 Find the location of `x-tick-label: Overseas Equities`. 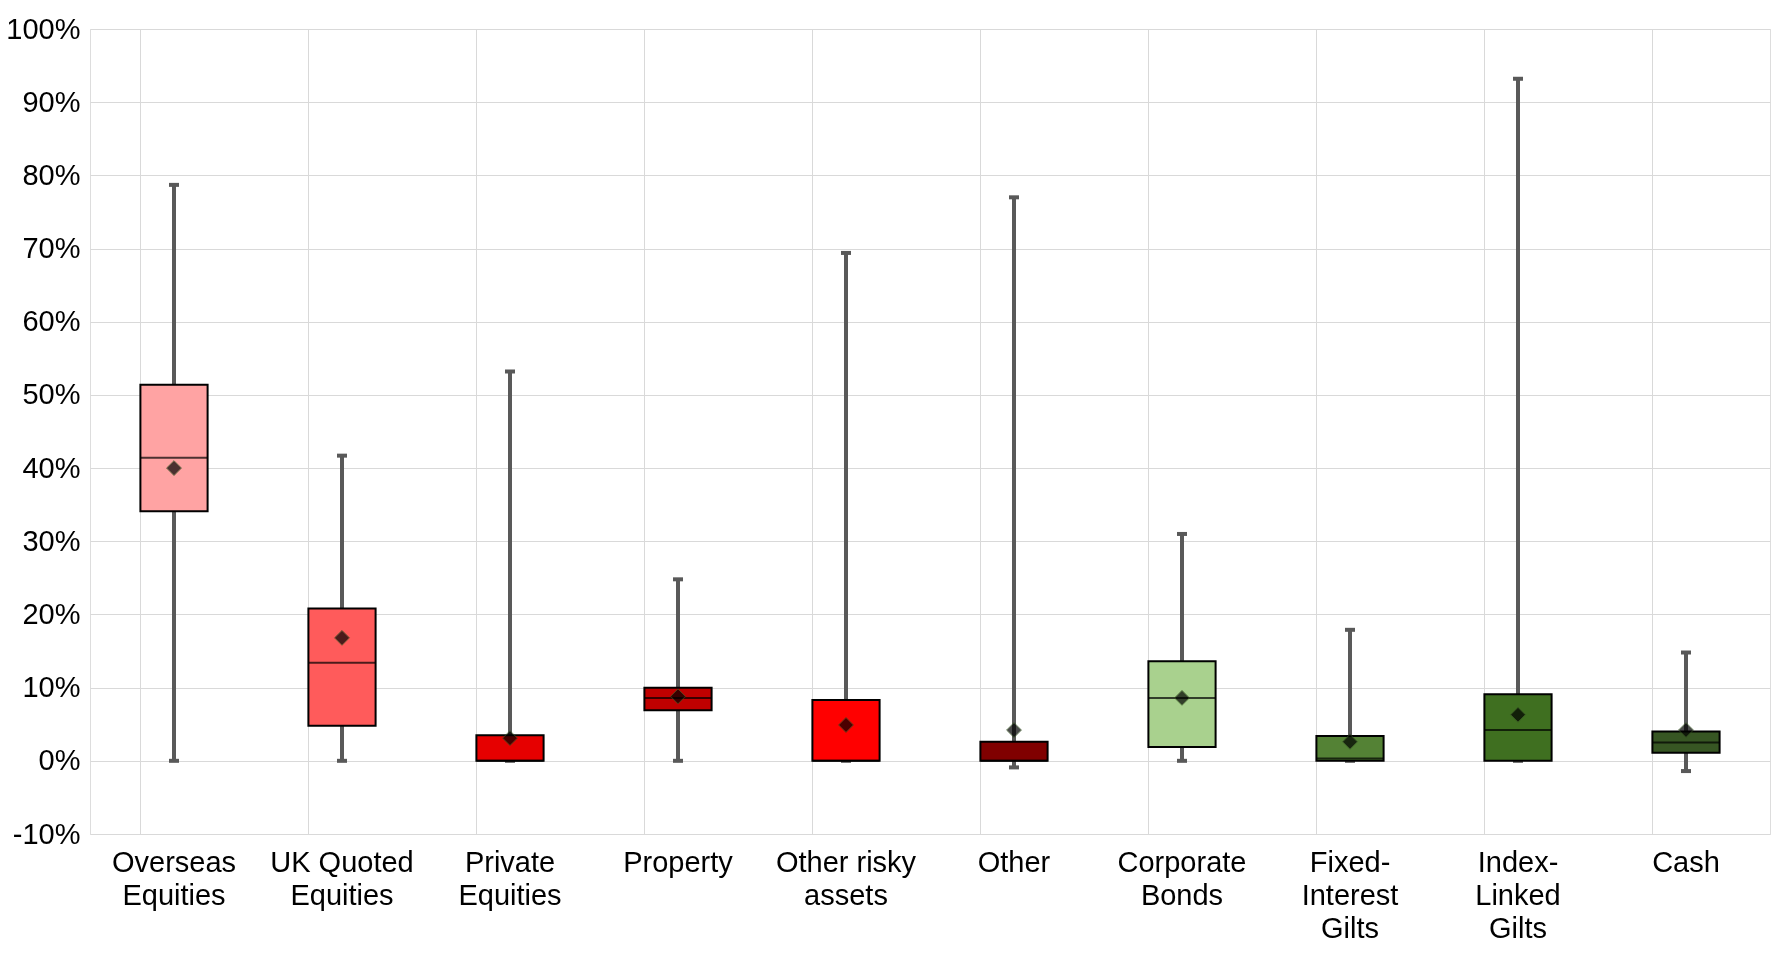

x-tick-label: Overseas Equities is located at coordinates (174, 878).